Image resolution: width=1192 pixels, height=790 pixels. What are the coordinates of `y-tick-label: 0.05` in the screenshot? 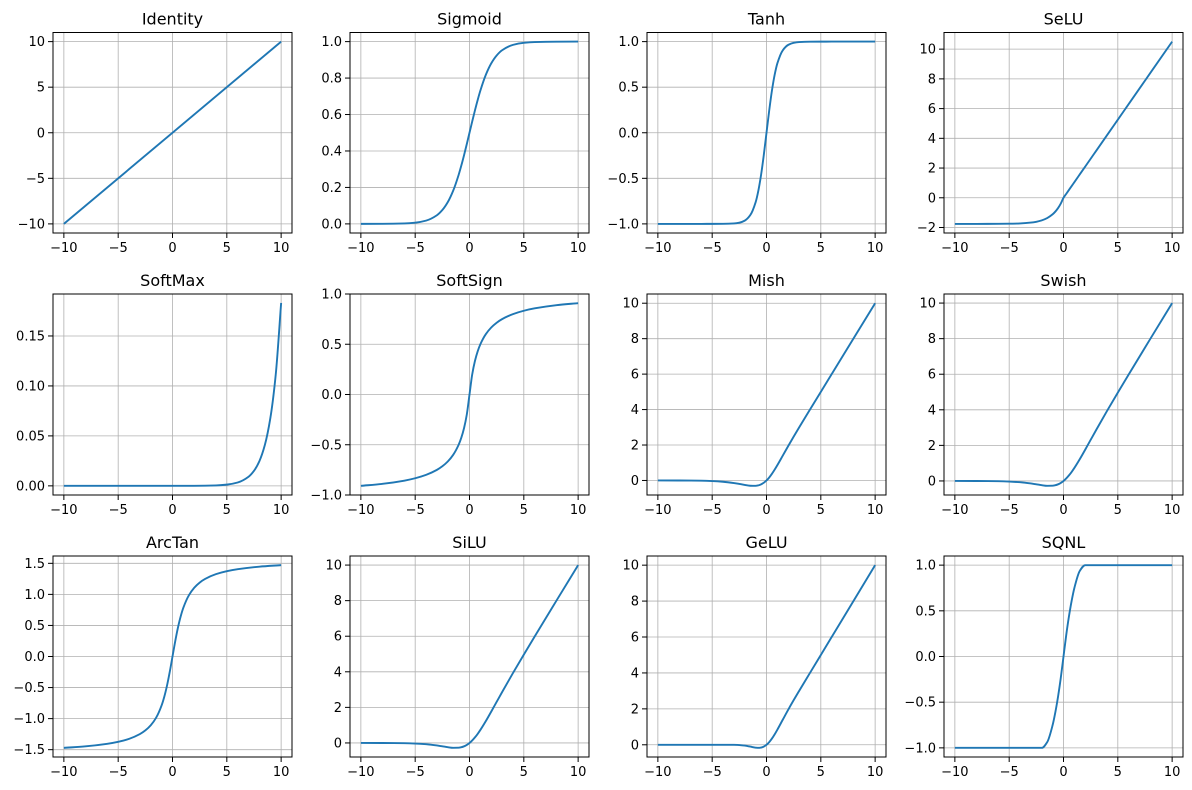 It's located at (30, 436).